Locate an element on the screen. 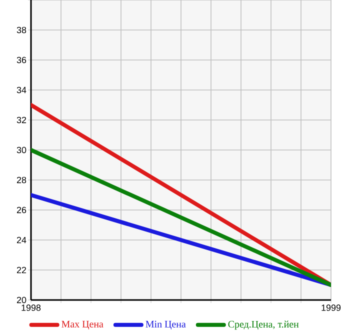 Image resolution: width=345 pixels, height=335 pixels. y-tick-label: 32 is located at coordinates (21, 120).